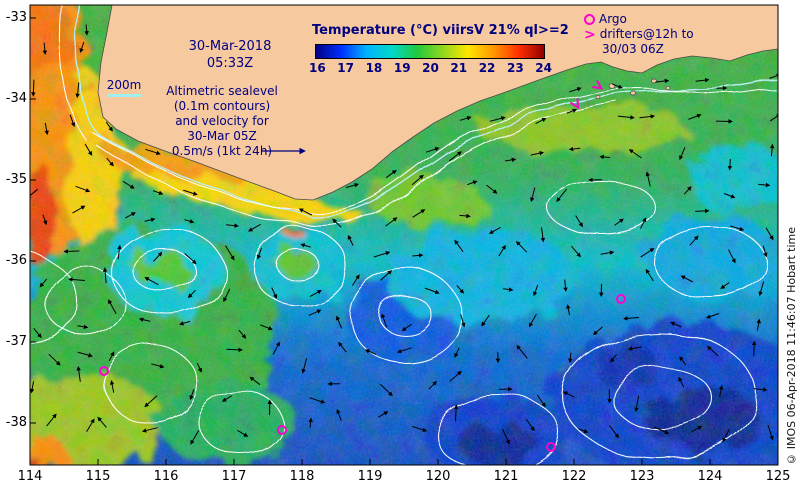 This screenshot has width=800, height=500. What do you see at coordinates (515, 68) in the screenshot?
I see `colorbar-tick-label: 23` at bounding box center [515, 68].